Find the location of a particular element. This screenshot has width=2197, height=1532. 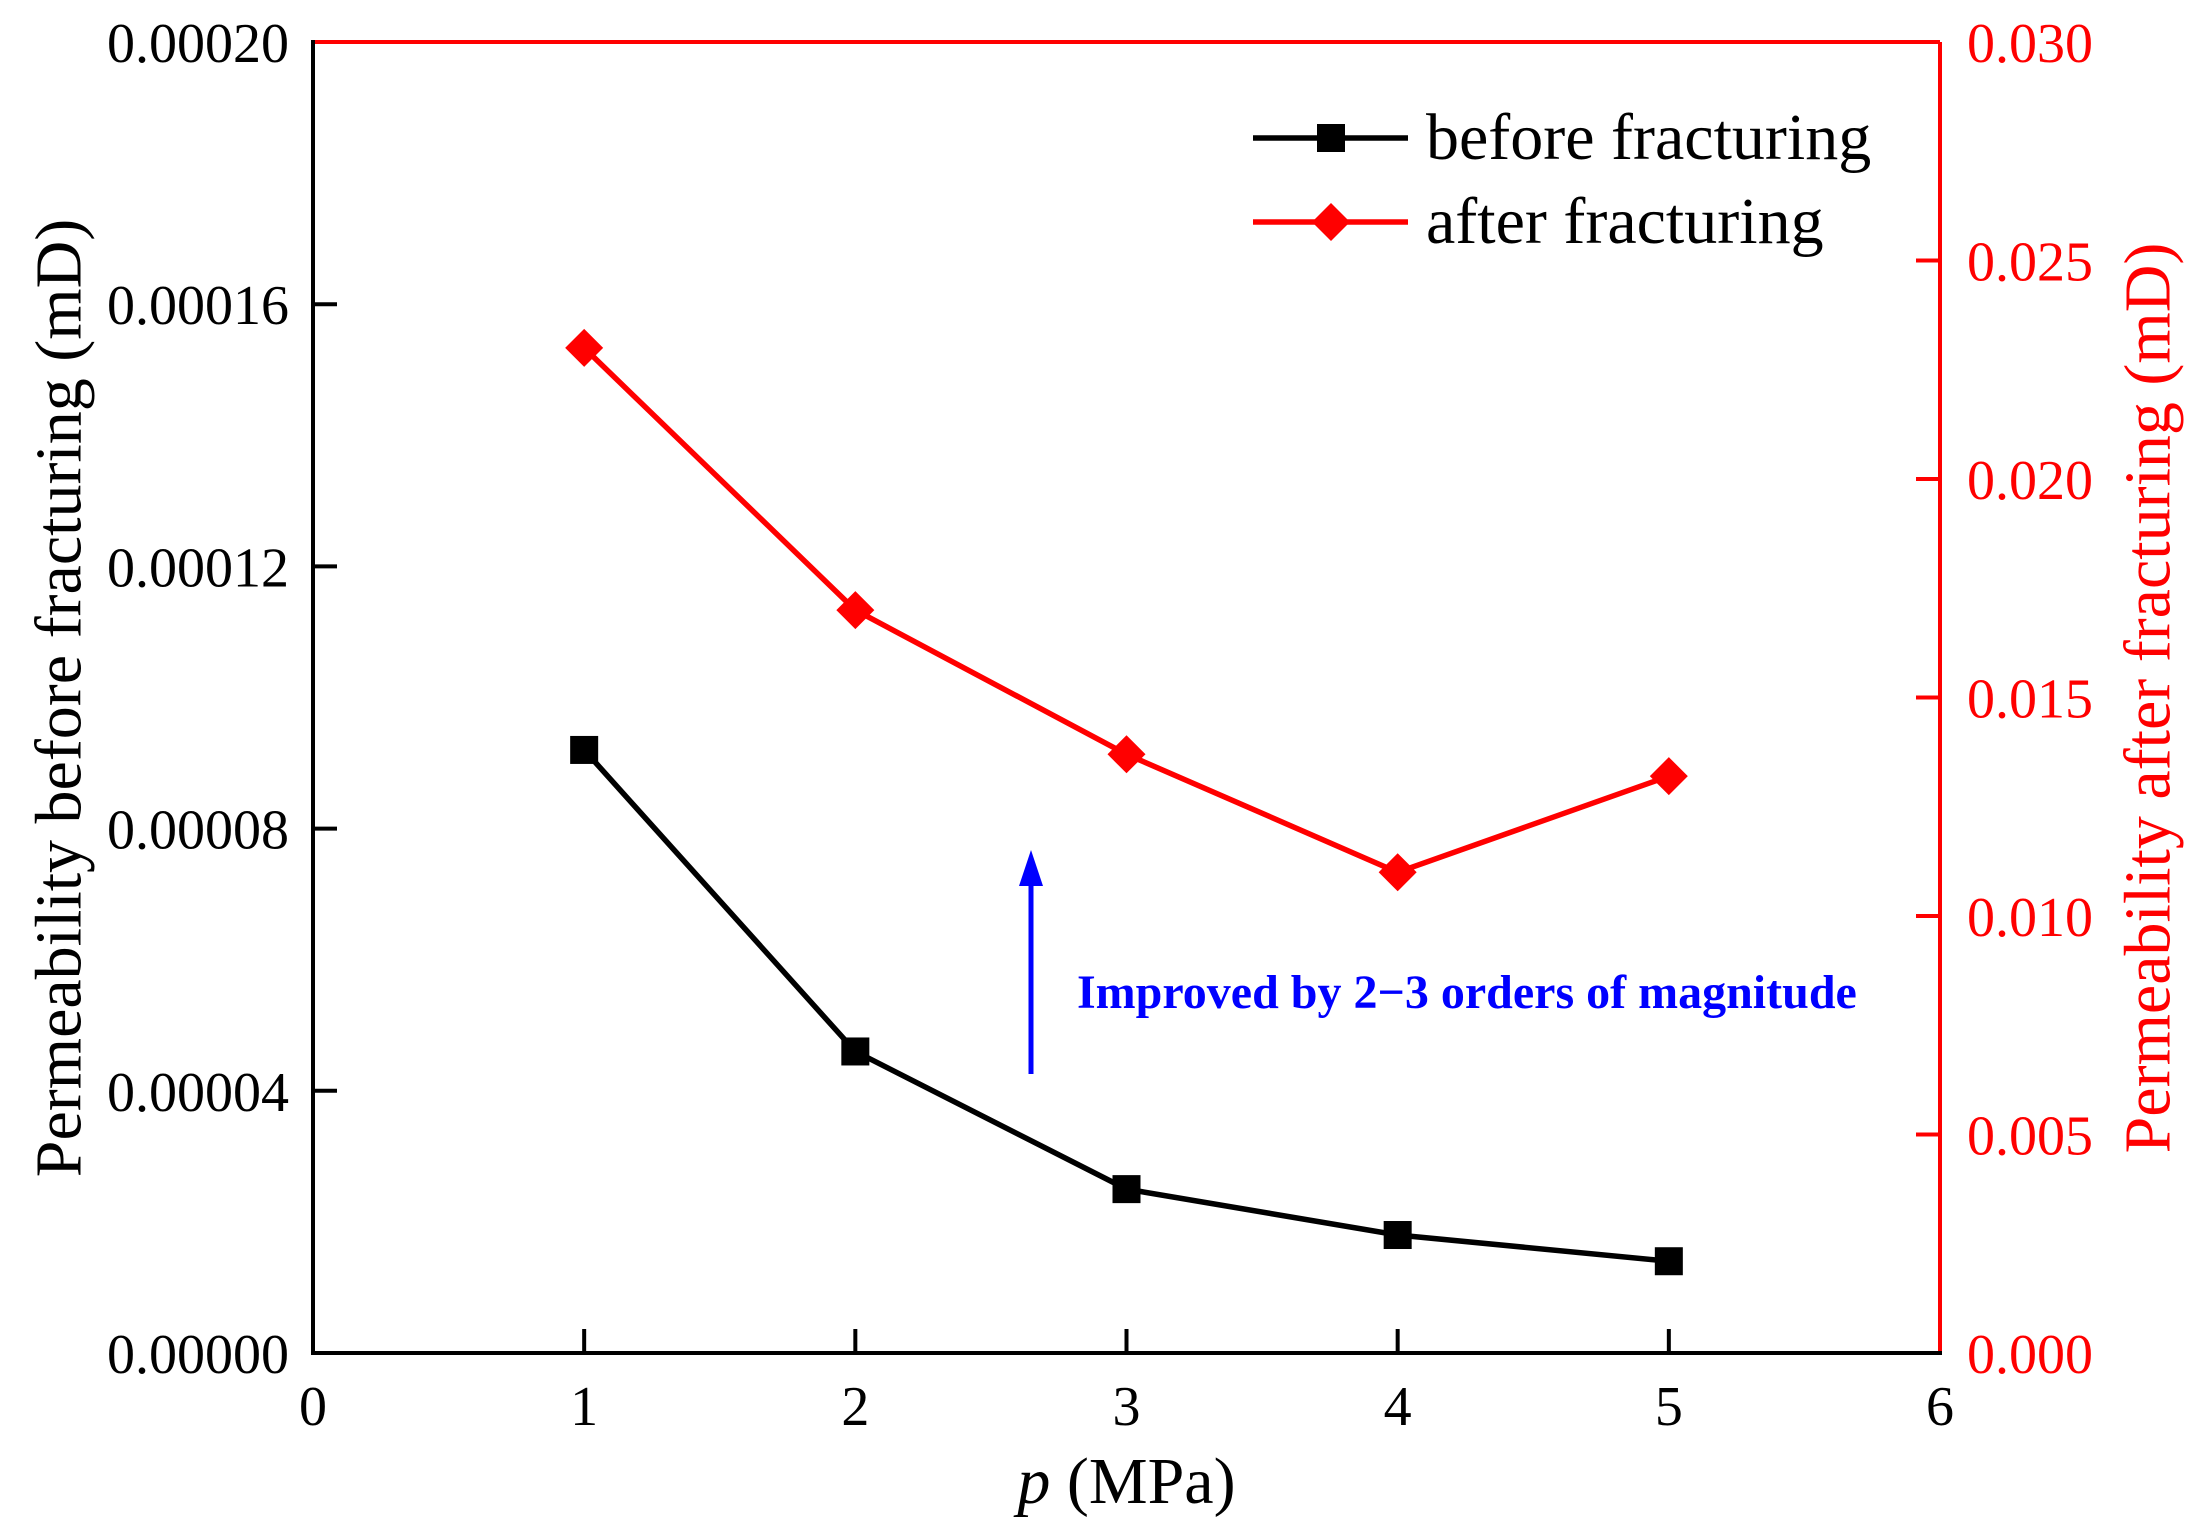

x-axis-title: p (MPa) is located at coordinates (1124, 1481).